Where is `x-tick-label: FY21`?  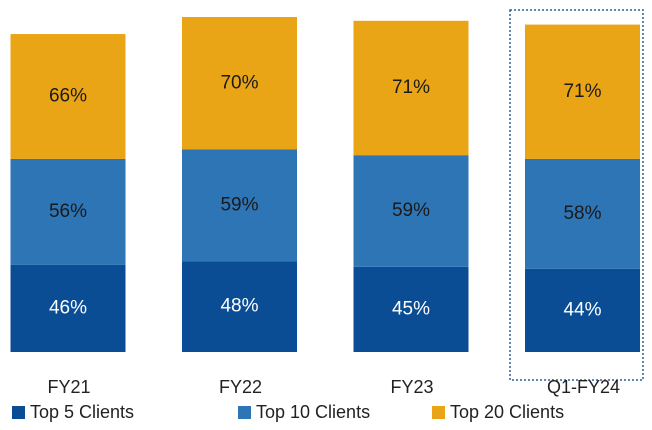
x-tick-label: FY21 is located at coordinates (68, 387).